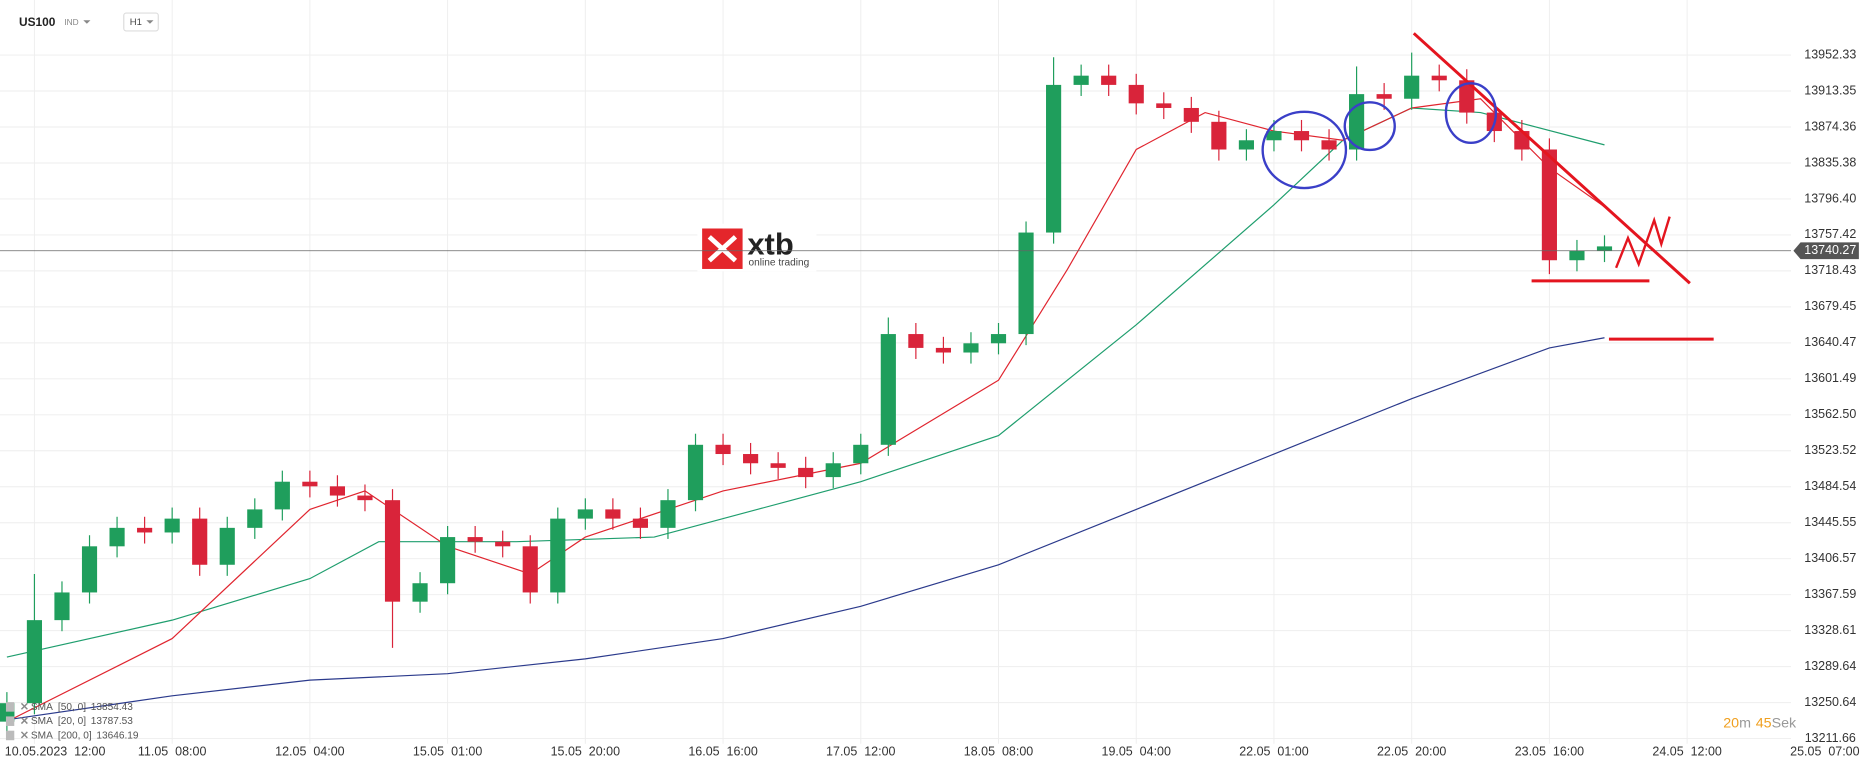 The image size is (1866, 767). Describe the element at coordinates (309, 751) in the screenshot. I see `x-tick-label: 12.05 04:00` at that location.